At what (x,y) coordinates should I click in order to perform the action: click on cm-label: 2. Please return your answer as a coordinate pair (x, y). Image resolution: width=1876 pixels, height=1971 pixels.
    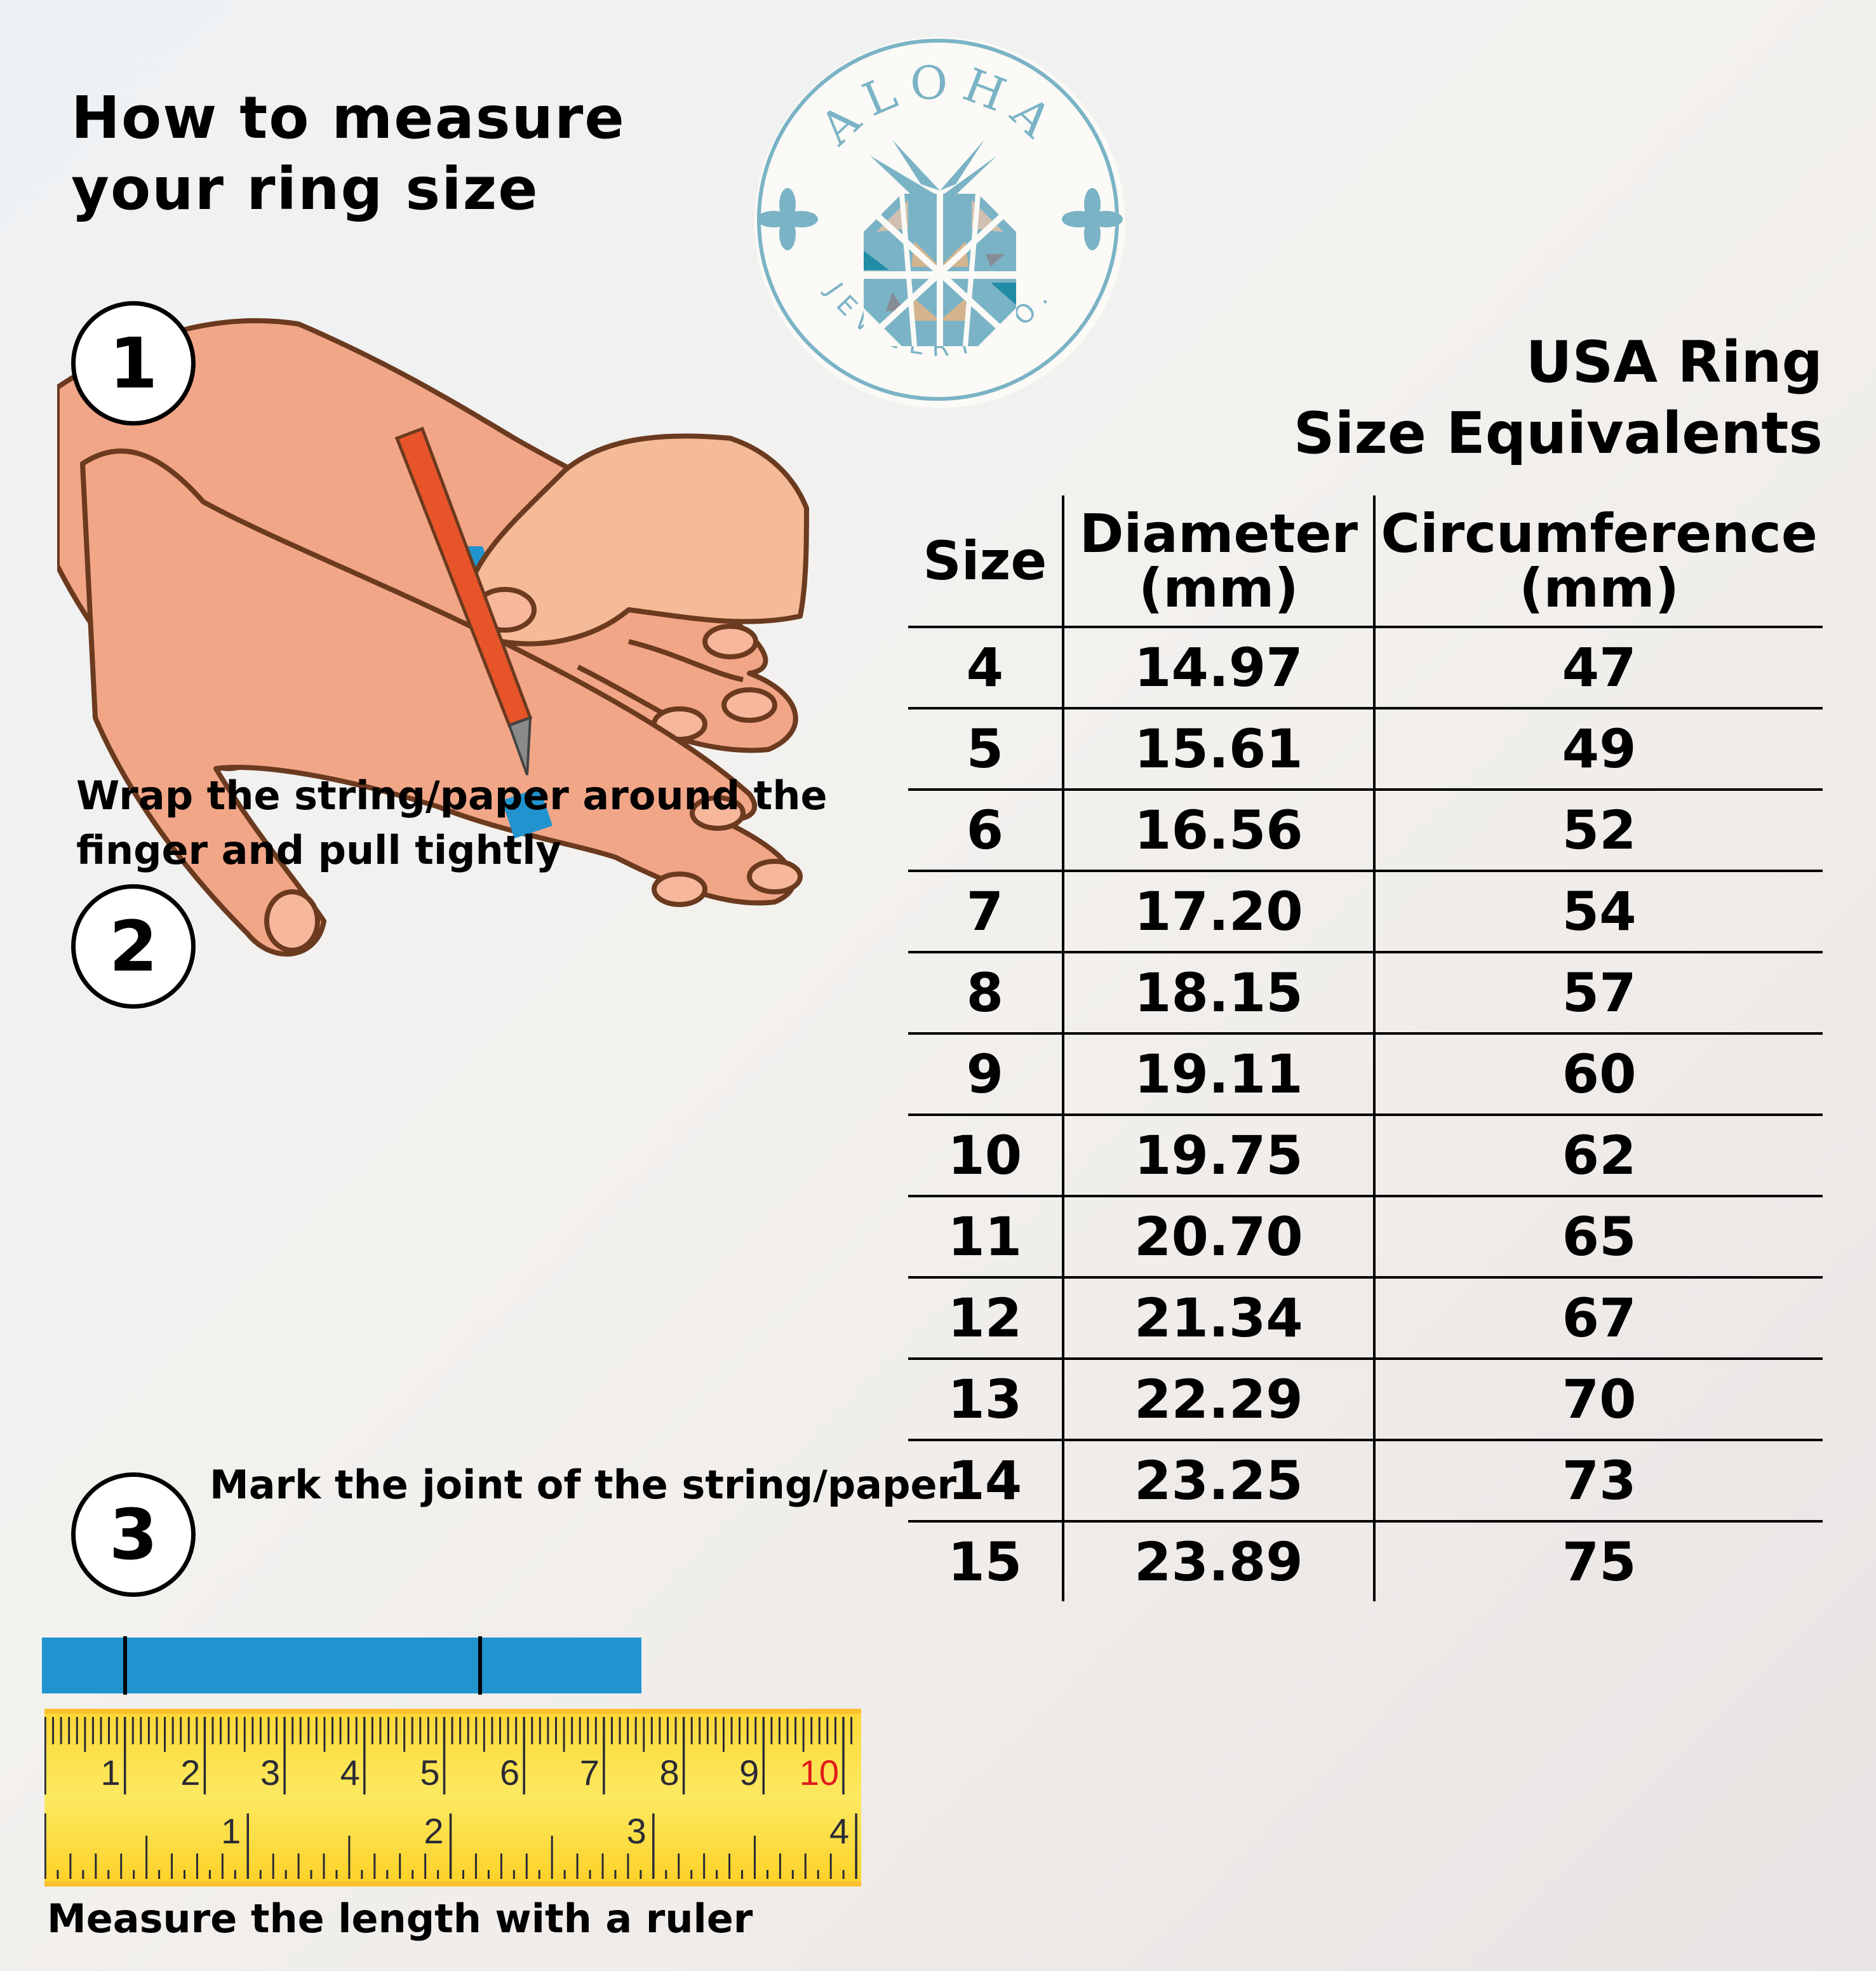
    Looking at the image, I should click on (190, 1773).